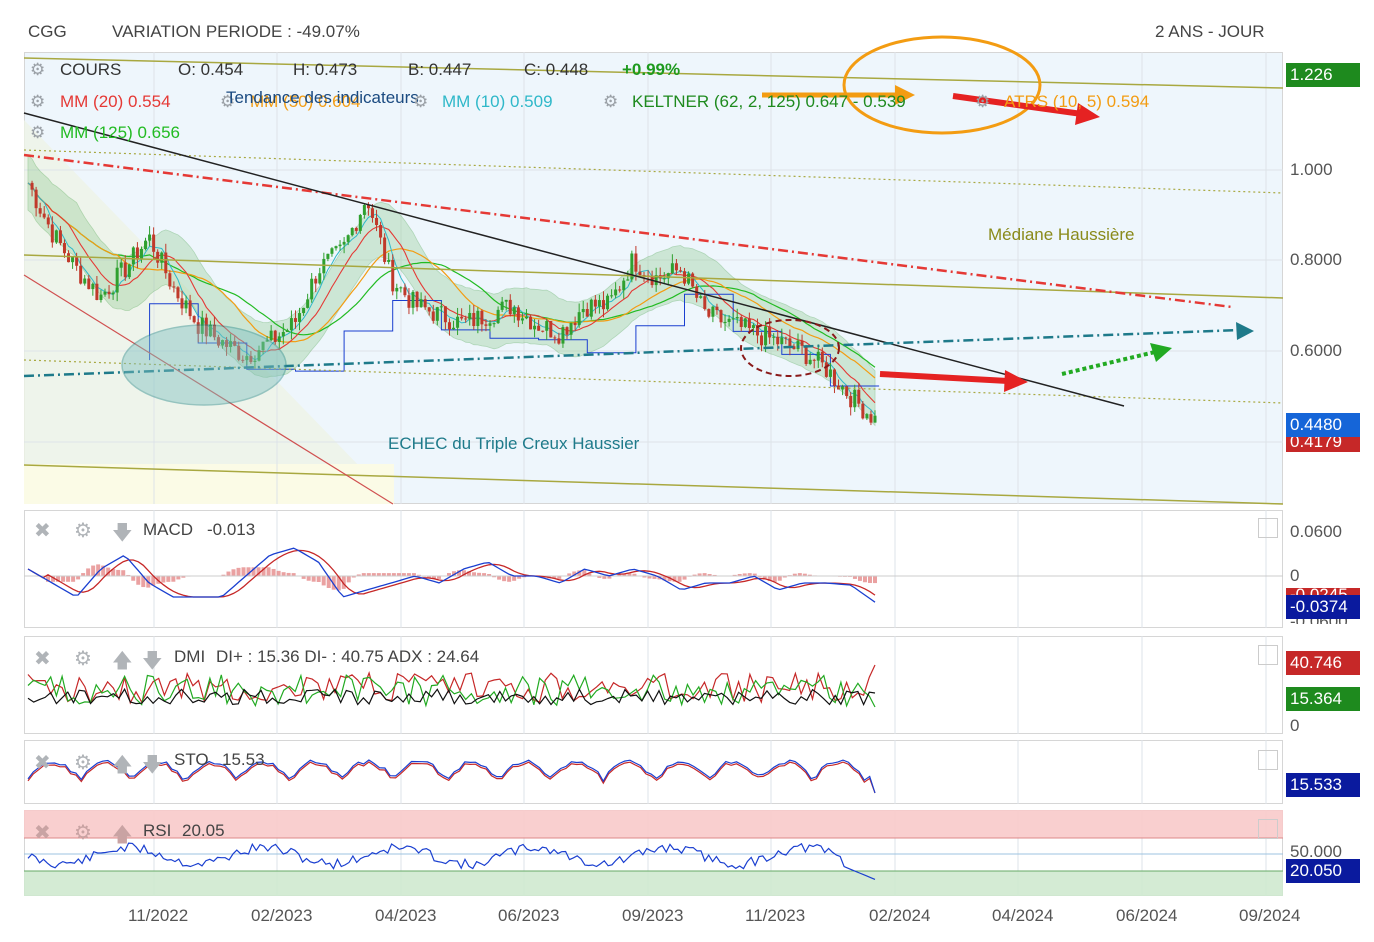 This screenshot has height=942, width=1374. Describe the element at coordinates (1210, 31) in the screenshot. I see `period-label: 2 ANS - JOUR` at that location.